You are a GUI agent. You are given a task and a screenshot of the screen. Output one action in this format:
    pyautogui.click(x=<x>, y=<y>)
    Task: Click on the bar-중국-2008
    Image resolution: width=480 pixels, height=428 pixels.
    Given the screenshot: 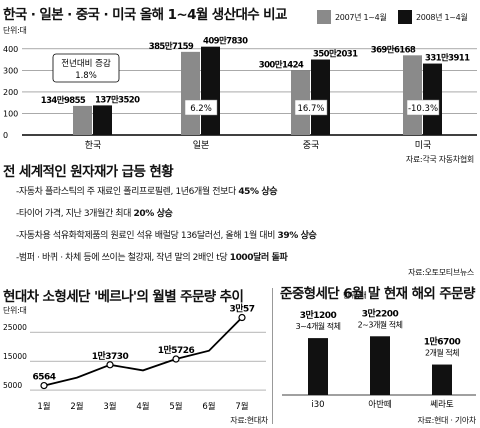 What is the action you would take?
    pyautogui.click(x=320, y=97)
    